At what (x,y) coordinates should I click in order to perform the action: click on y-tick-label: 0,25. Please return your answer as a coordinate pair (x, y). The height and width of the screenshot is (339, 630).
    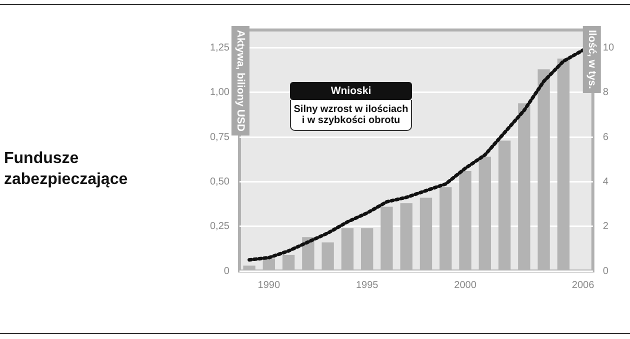
    Looking at the image, I should click on (220, 226).